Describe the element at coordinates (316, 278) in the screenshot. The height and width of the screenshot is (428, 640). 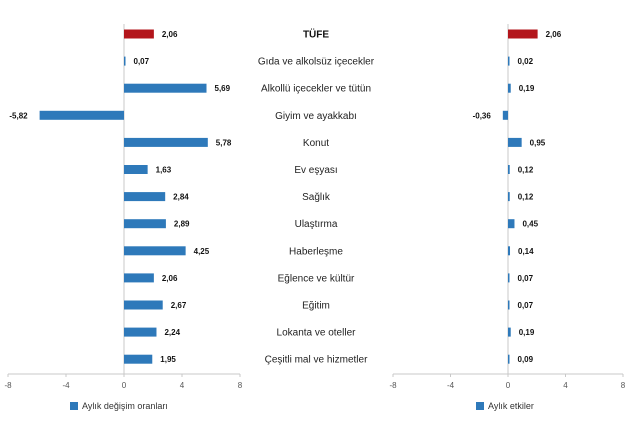
I see `category-label: Eğlence ve kültür` at that location.